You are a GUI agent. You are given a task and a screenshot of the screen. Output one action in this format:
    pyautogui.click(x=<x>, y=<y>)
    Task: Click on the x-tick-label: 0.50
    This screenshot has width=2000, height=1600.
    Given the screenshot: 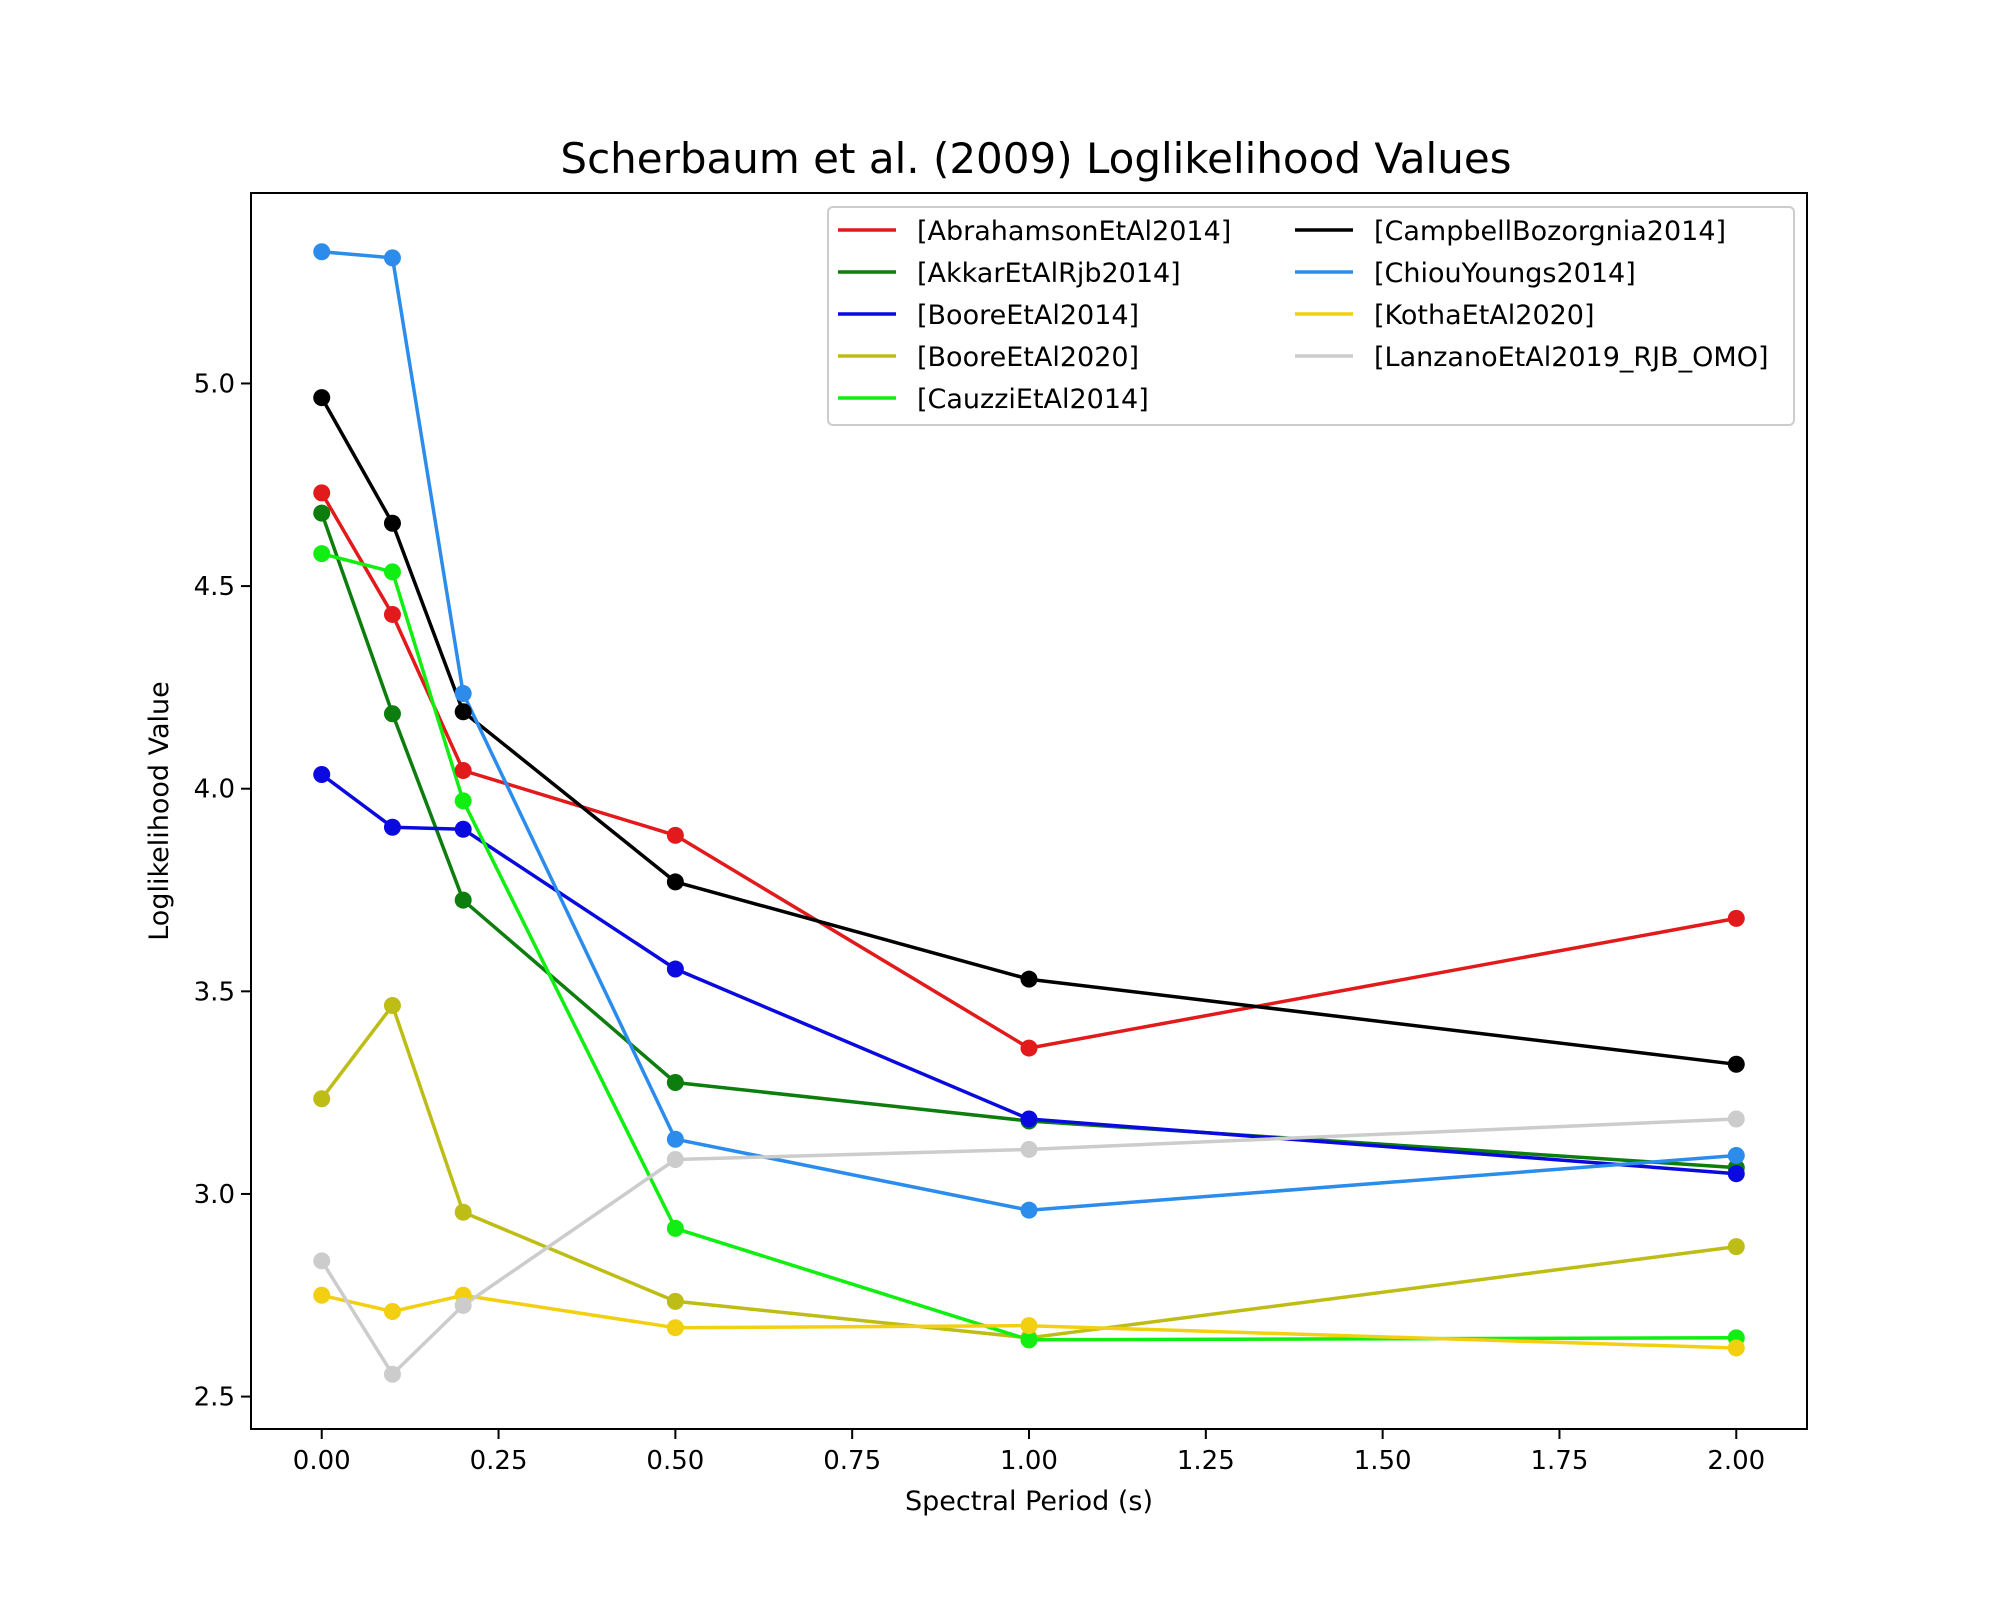 What is the action you would take?
    pyautogui.click(x=675, y=1461)
    